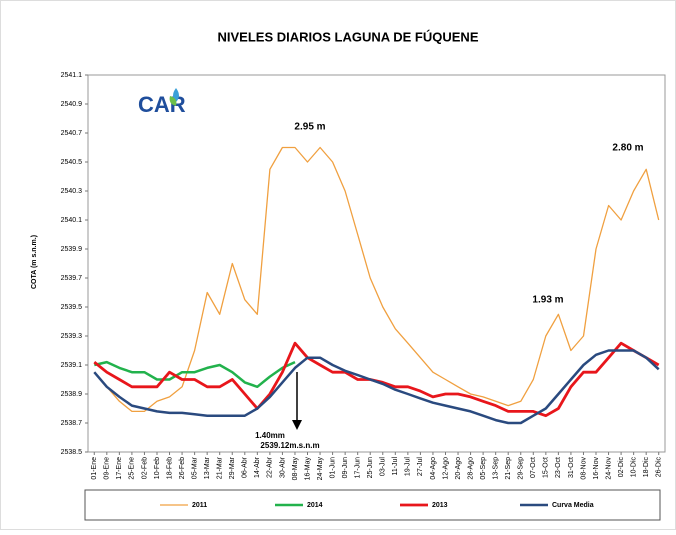 The width and height of the screenshot is (676, 535). Describe the element at coordinates (132, 468) in the screenshot. I see `x-tick-label: 25-Ene` at that location.